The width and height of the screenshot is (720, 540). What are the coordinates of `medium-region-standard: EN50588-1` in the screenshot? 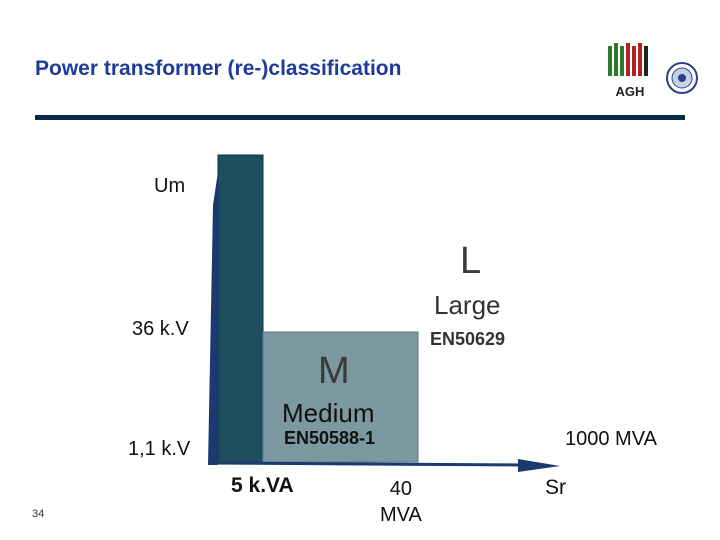 It's located at (330, 438).